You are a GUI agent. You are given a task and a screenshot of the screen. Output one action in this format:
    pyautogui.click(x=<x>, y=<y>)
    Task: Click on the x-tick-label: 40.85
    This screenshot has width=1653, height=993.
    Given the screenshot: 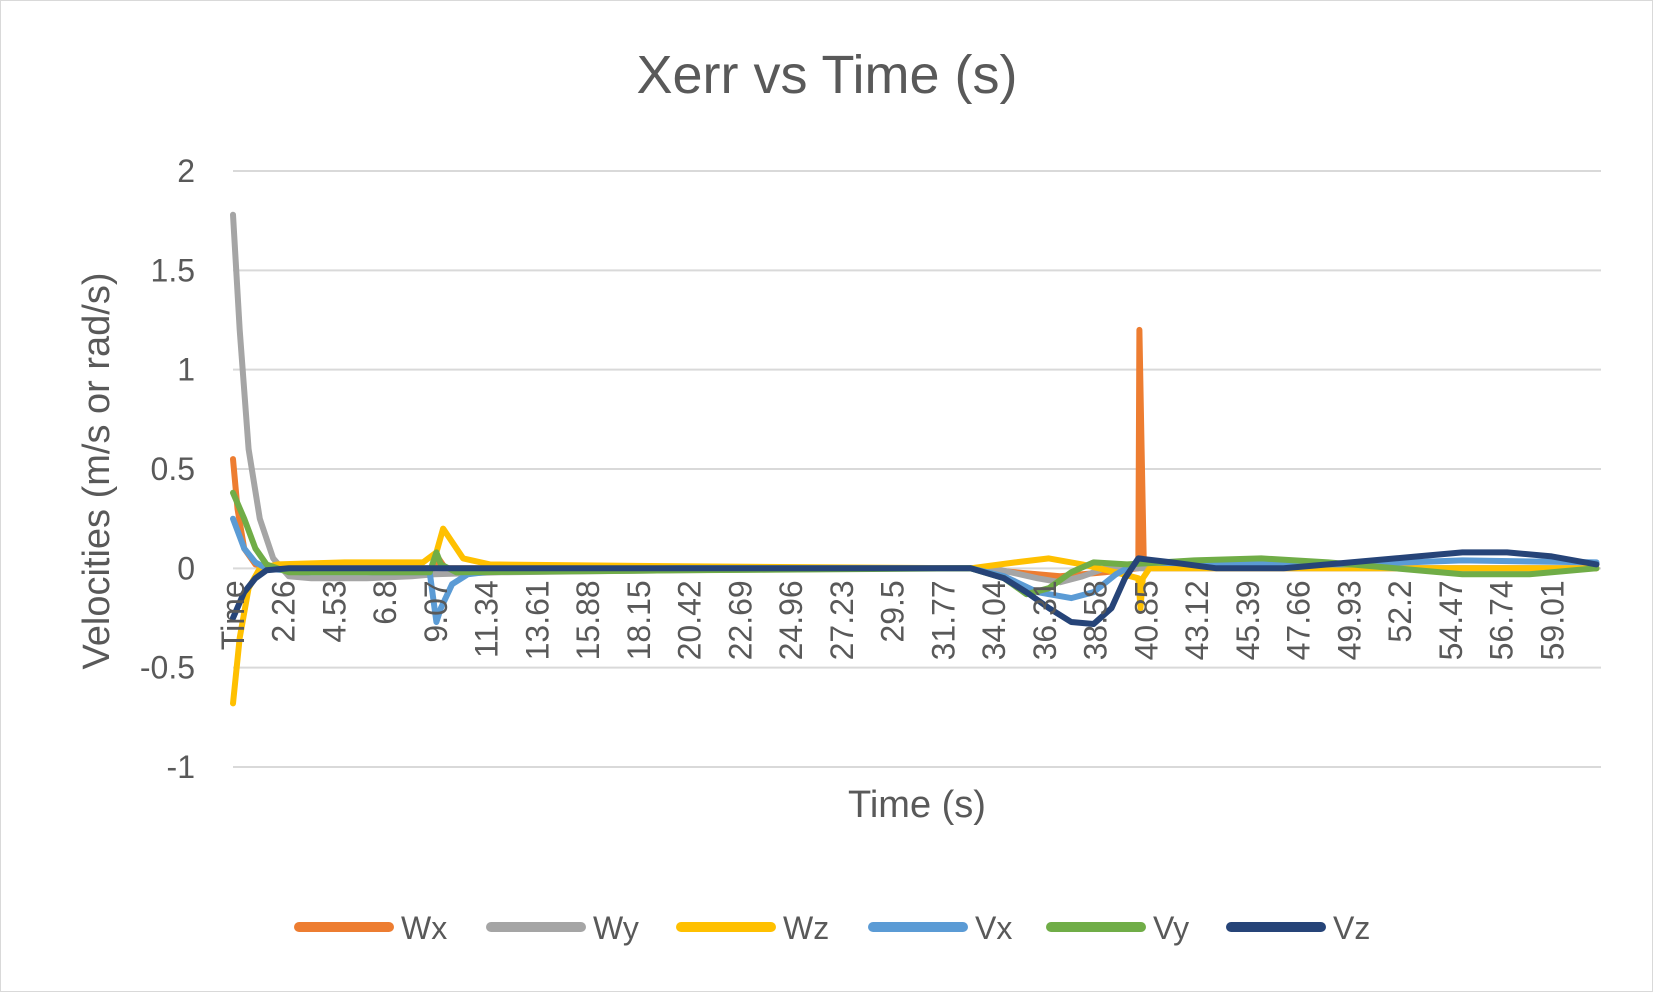 What is the action you would take?
    pyautogui.click(x=1146, y=620)
    